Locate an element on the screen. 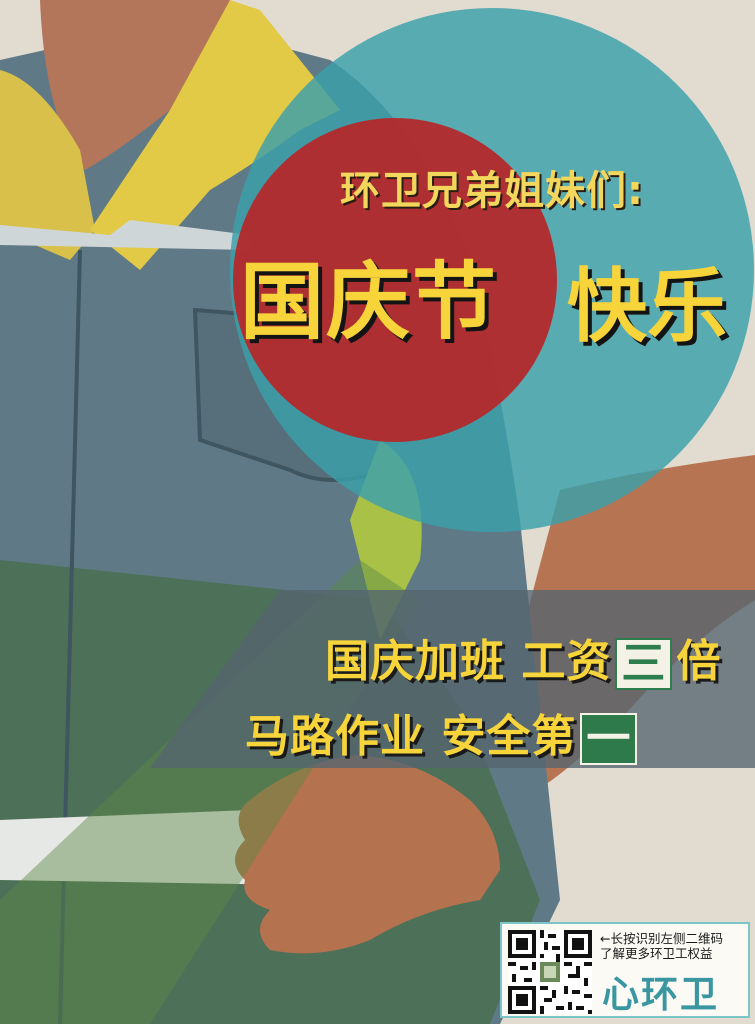  promo-logo: 心环卫 is located at coordinates (660, 994).